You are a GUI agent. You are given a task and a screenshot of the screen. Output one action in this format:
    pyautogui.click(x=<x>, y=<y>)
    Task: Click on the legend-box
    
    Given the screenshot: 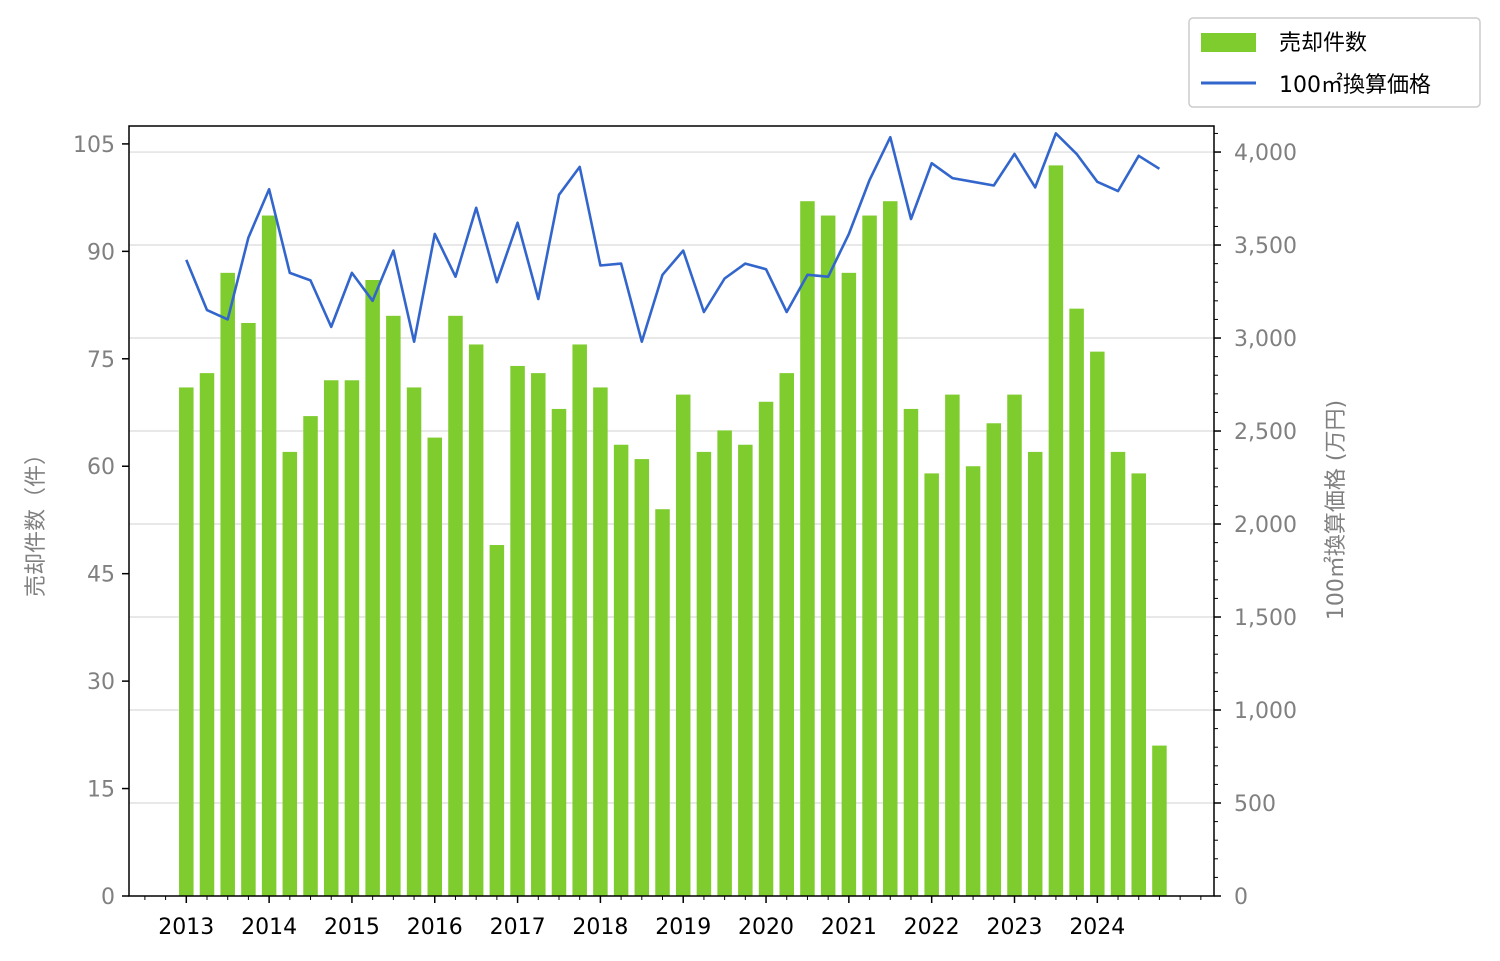 What is the action you would take?
    pyautogui.click(x=1334, y=62)
    